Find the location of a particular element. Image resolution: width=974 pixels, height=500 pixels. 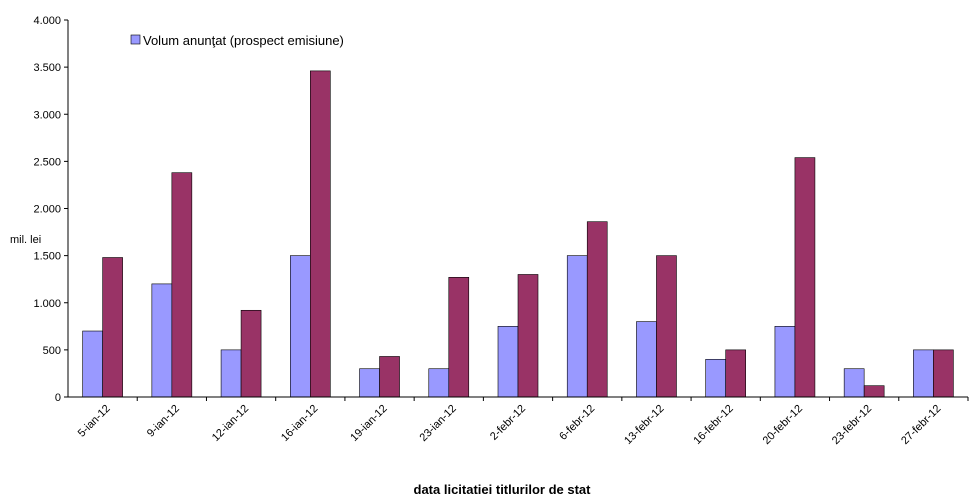

legend-label: Volum anunţat (prospect emisiune) is located at coordinates (243, 40).